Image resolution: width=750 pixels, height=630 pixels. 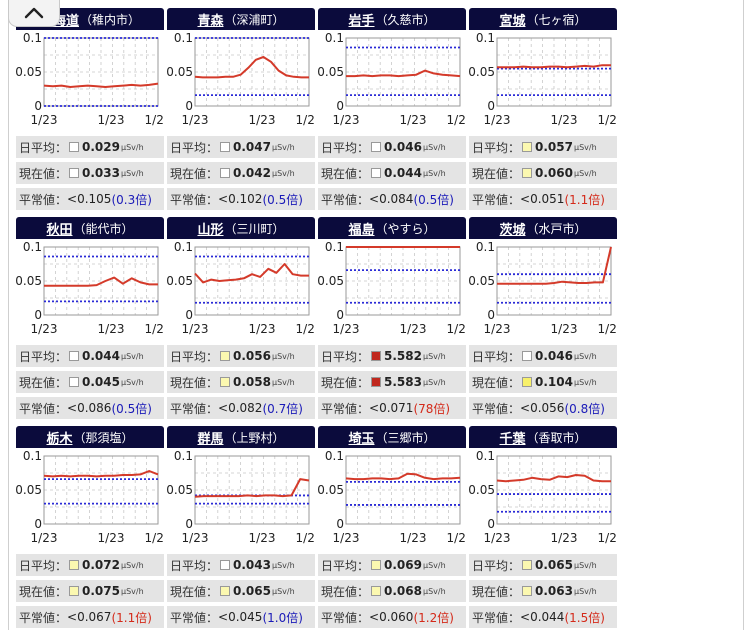 I want to click on collapse-button, so click(x=34, y=13).